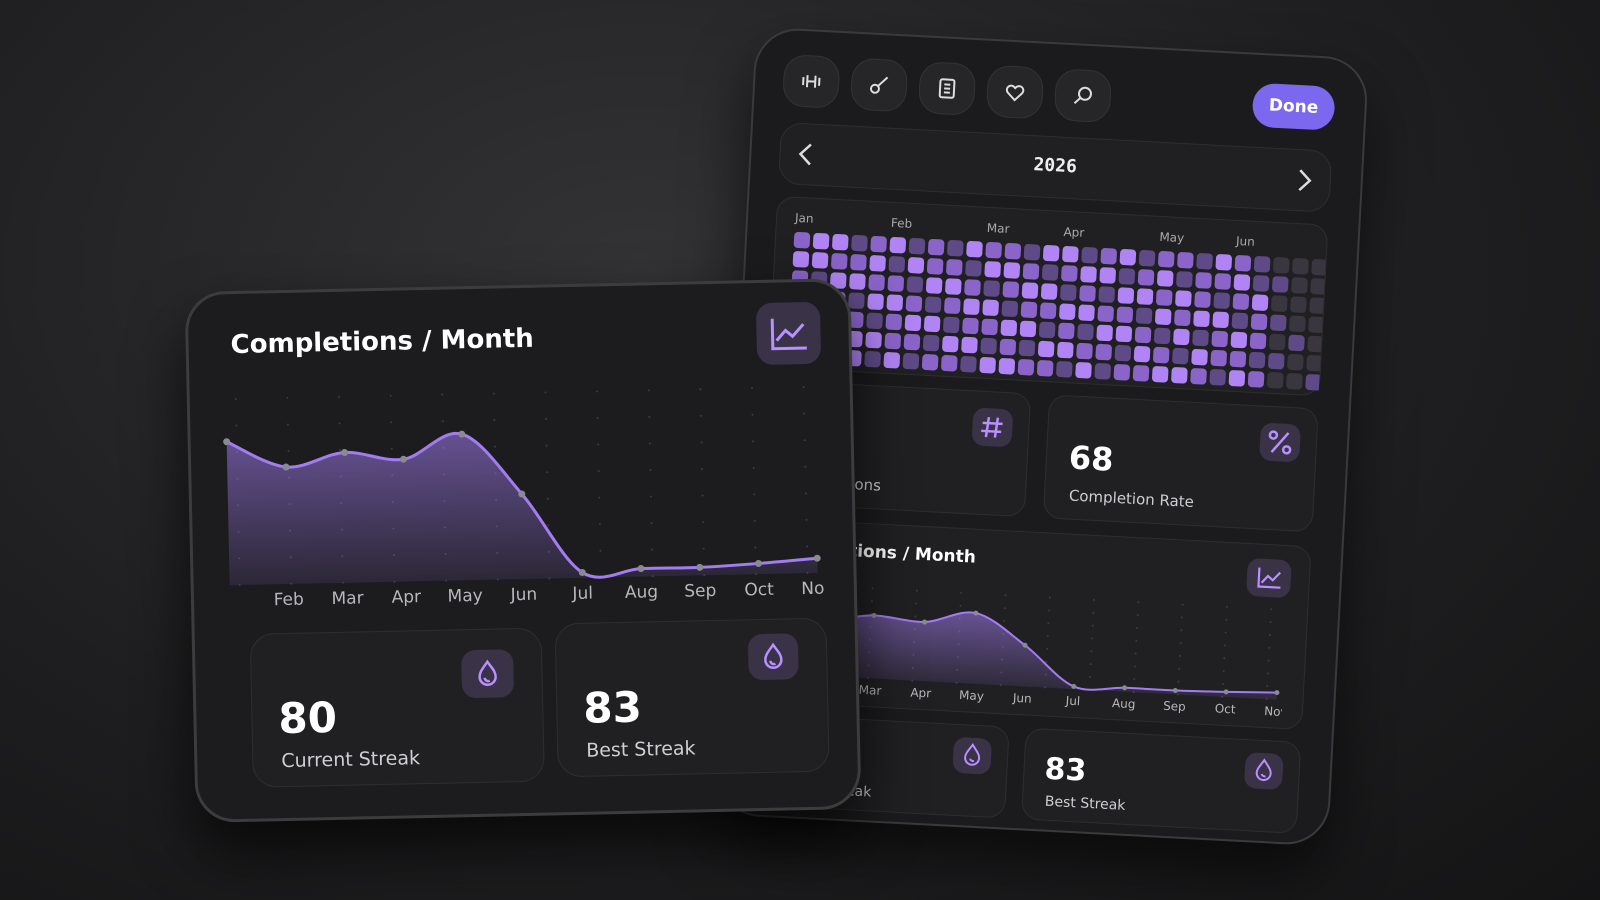 This screenshot has height=900, width=1600. I want to click on hash-icon, so click(992, 427).